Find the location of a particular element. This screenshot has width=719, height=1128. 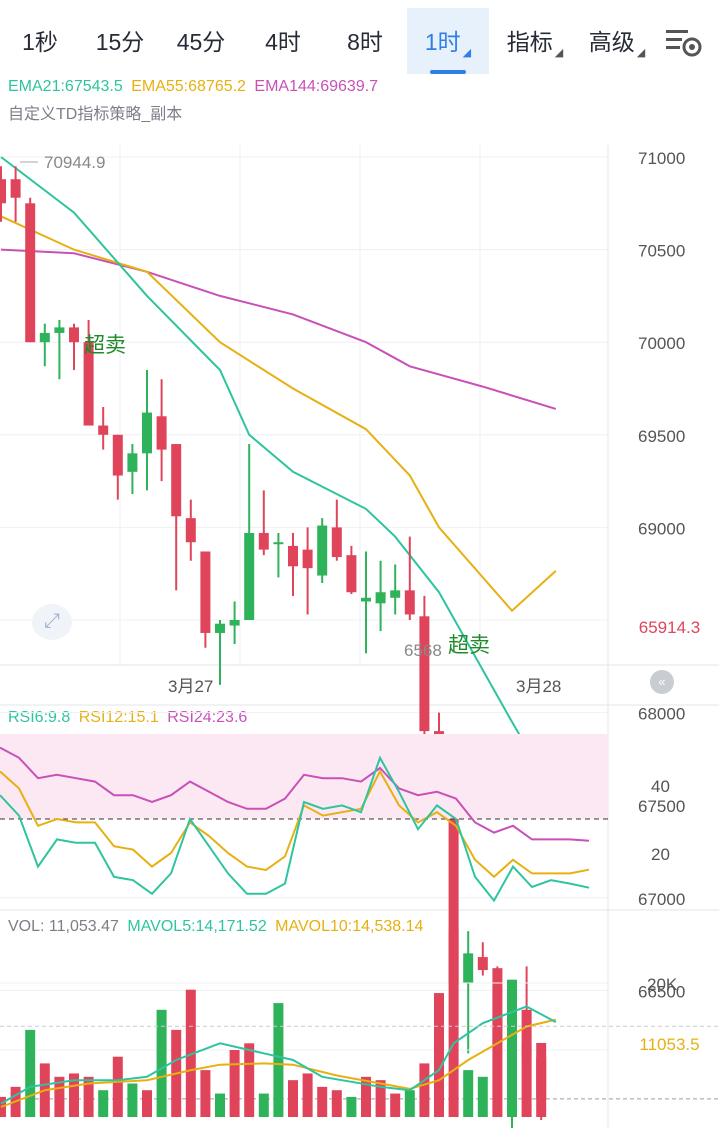

tab-8h: 8时 is located at coordinates (365, 41).